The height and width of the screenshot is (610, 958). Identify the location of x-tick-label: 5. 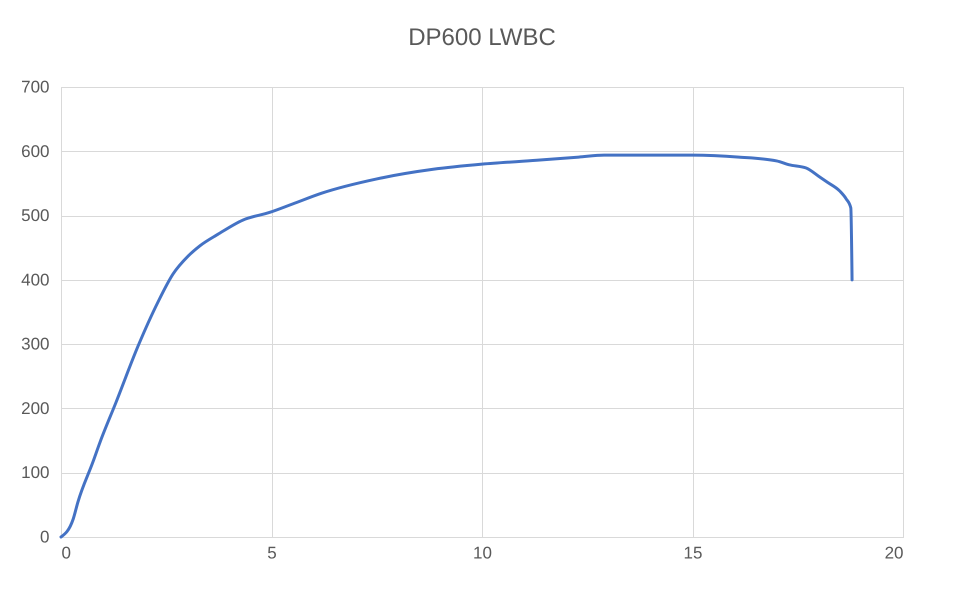
(272, 553).